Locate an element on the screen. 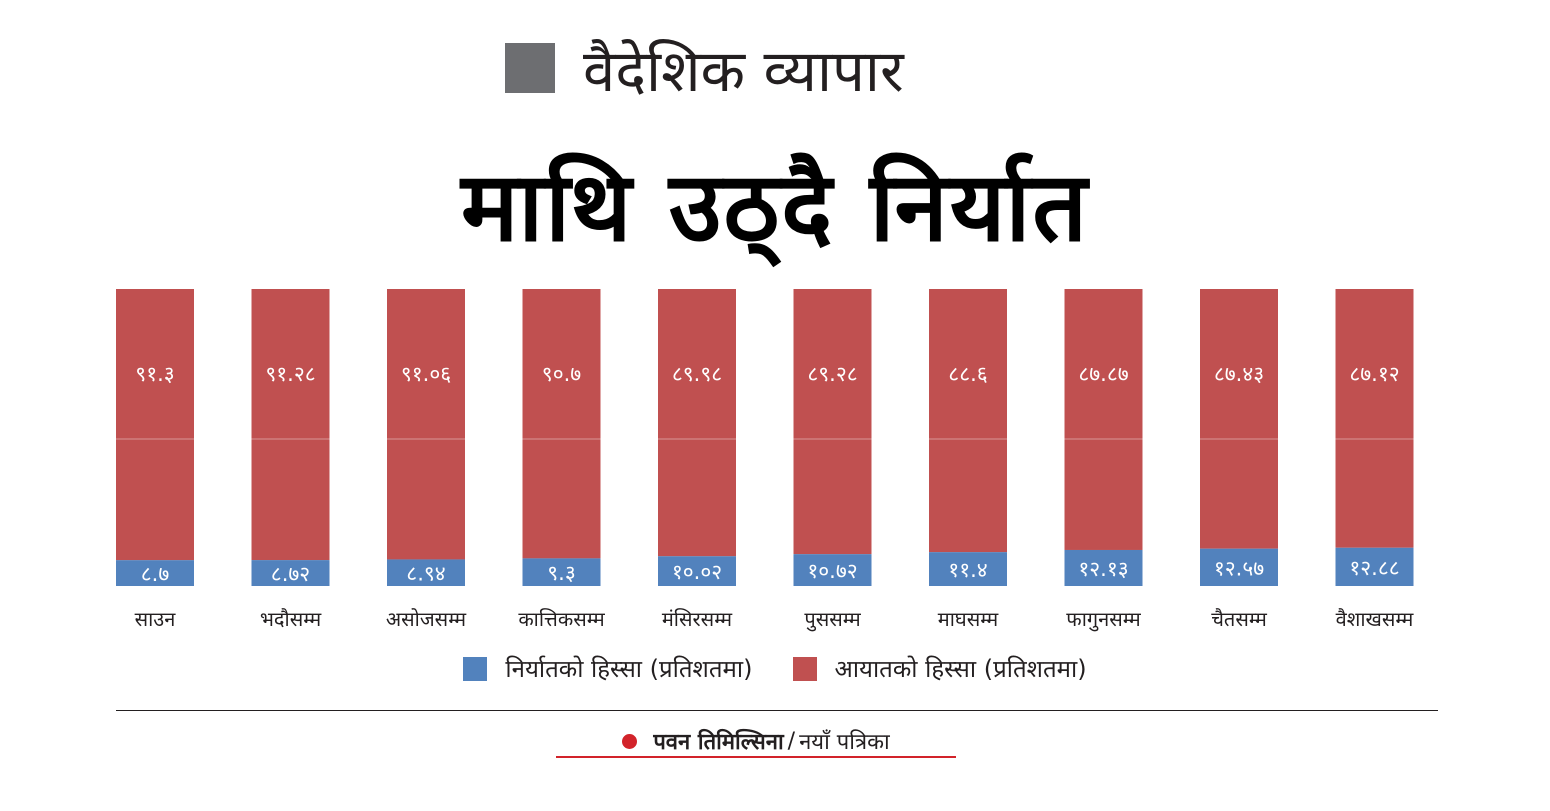 The height and width of the screenshot is (811, 1550). kicker-text: वैदेशिक व्यापार is located at coordinates (743, 70).